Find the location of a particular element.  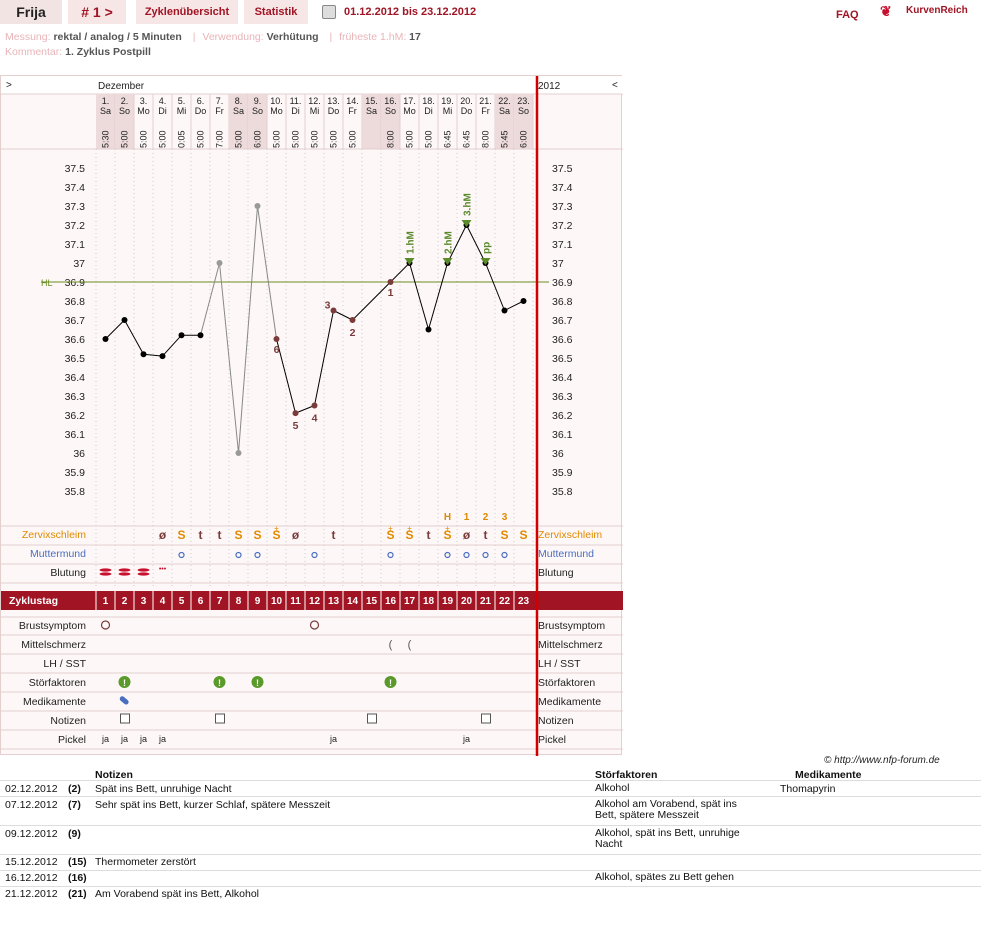

disturbance-mark: ! is located at coordinates (219, 683).